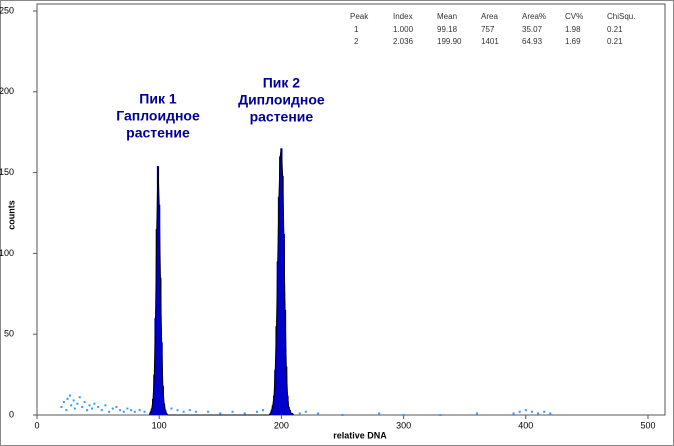 The width and height of the screenshot is (674, 446). I want to click on table-cell: 64.93, so click(532, 41).